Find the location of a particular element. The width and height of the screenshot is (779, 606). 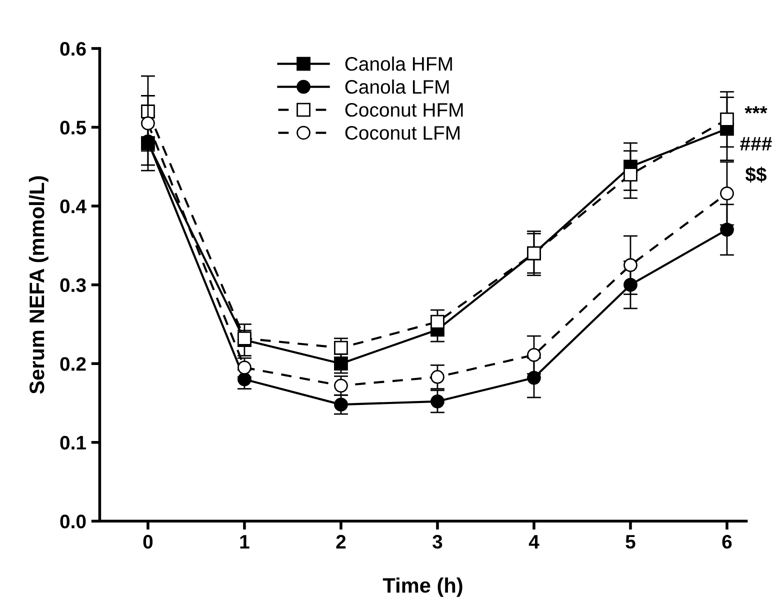

x-tick-label: 1 is located at coordinates (245, 541).